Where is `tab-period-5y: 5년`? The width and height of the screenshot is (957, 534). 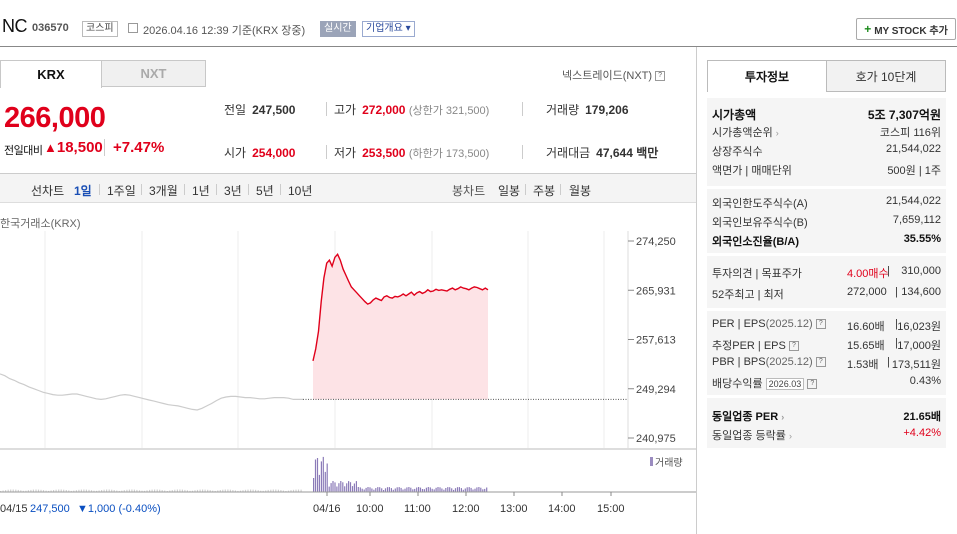
tab-period-5y: 5년 is located at coordinates (265, 191).